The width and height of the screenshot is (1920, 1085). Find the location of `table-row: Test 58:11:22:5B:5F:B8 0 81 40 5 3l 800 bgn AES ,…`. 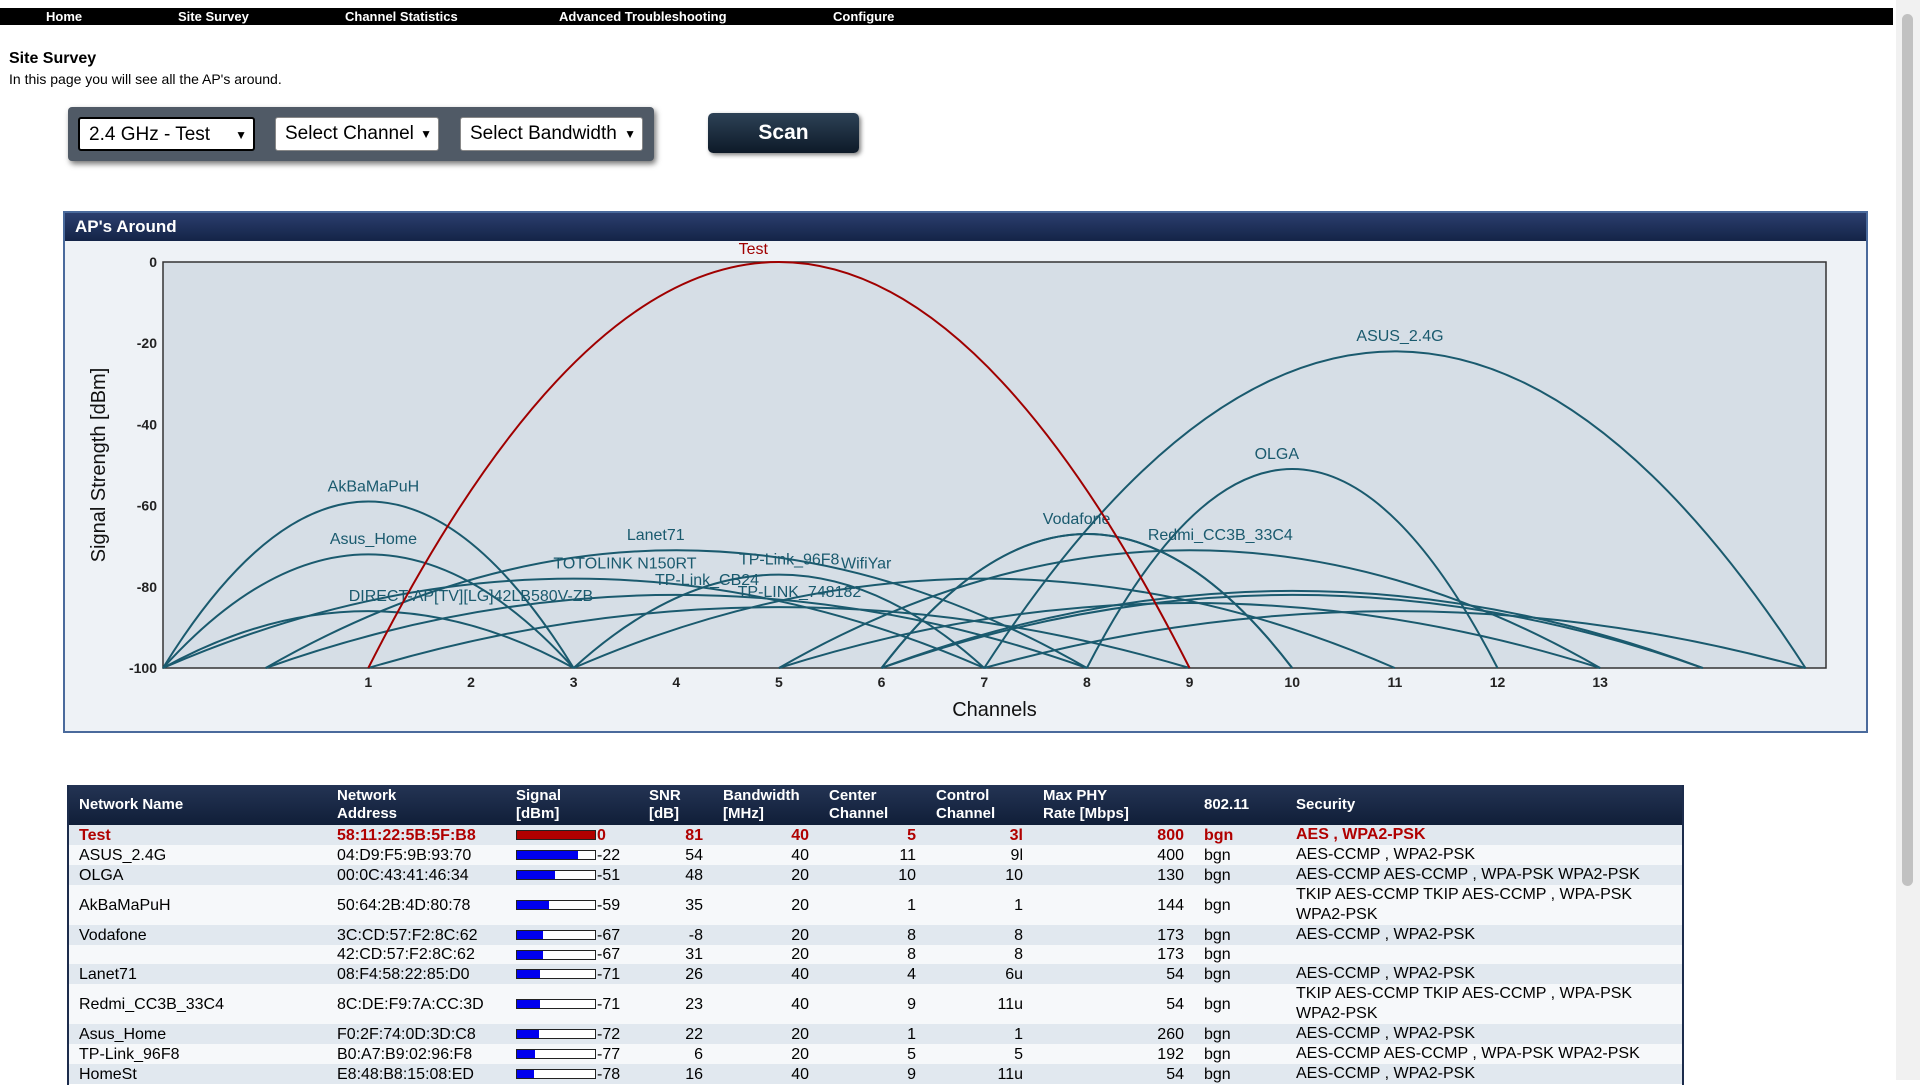

table-row: Test 58:11:22:5B:5F:B8 0 81 40 5 3l 800 bgn AES ,… is located at coordinates (875, 835).